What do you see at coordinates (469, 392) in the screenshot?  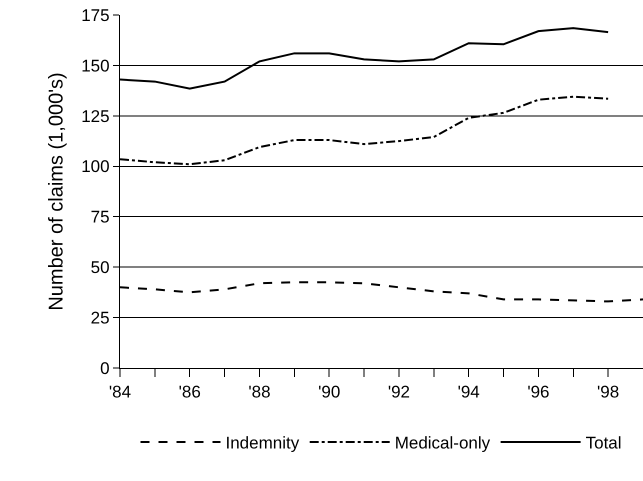 I see `x-tick-label: '94` at bounding box center [469, 392].